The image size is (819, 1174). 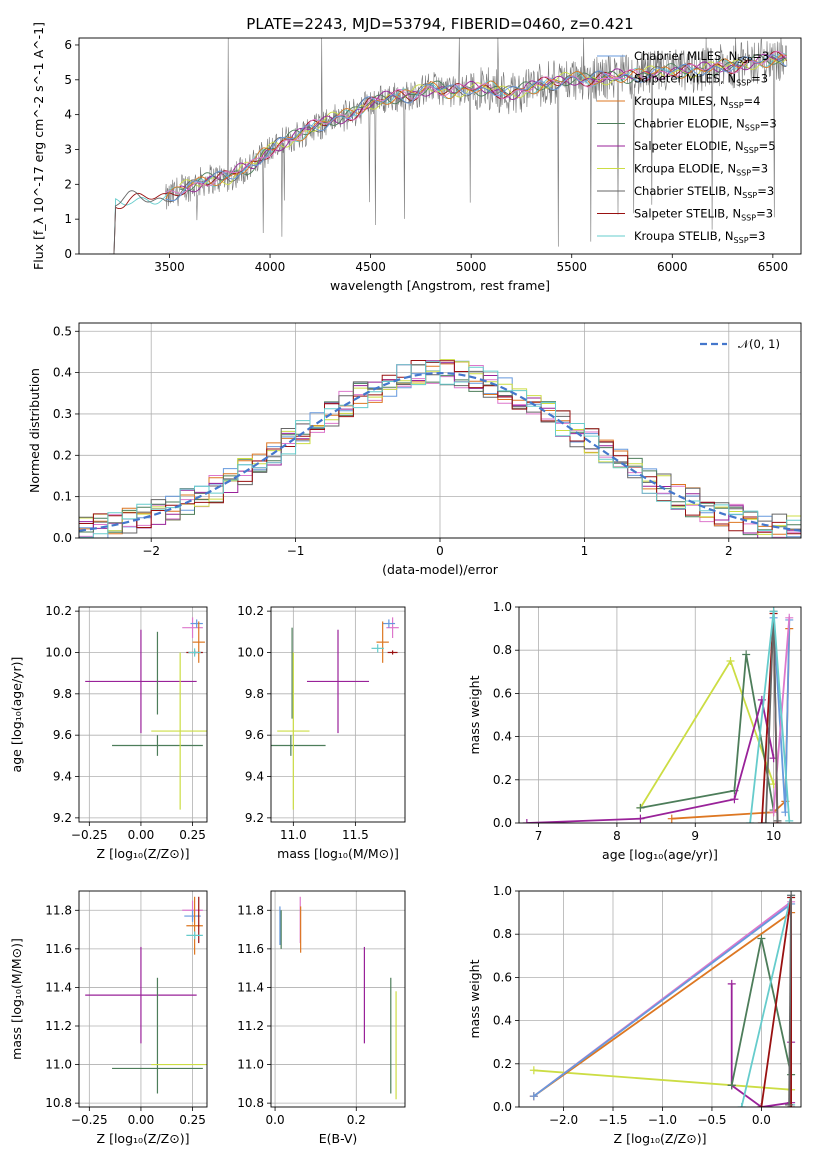 I want to click on tick-label-x: 7, so click(x=539, y=836).